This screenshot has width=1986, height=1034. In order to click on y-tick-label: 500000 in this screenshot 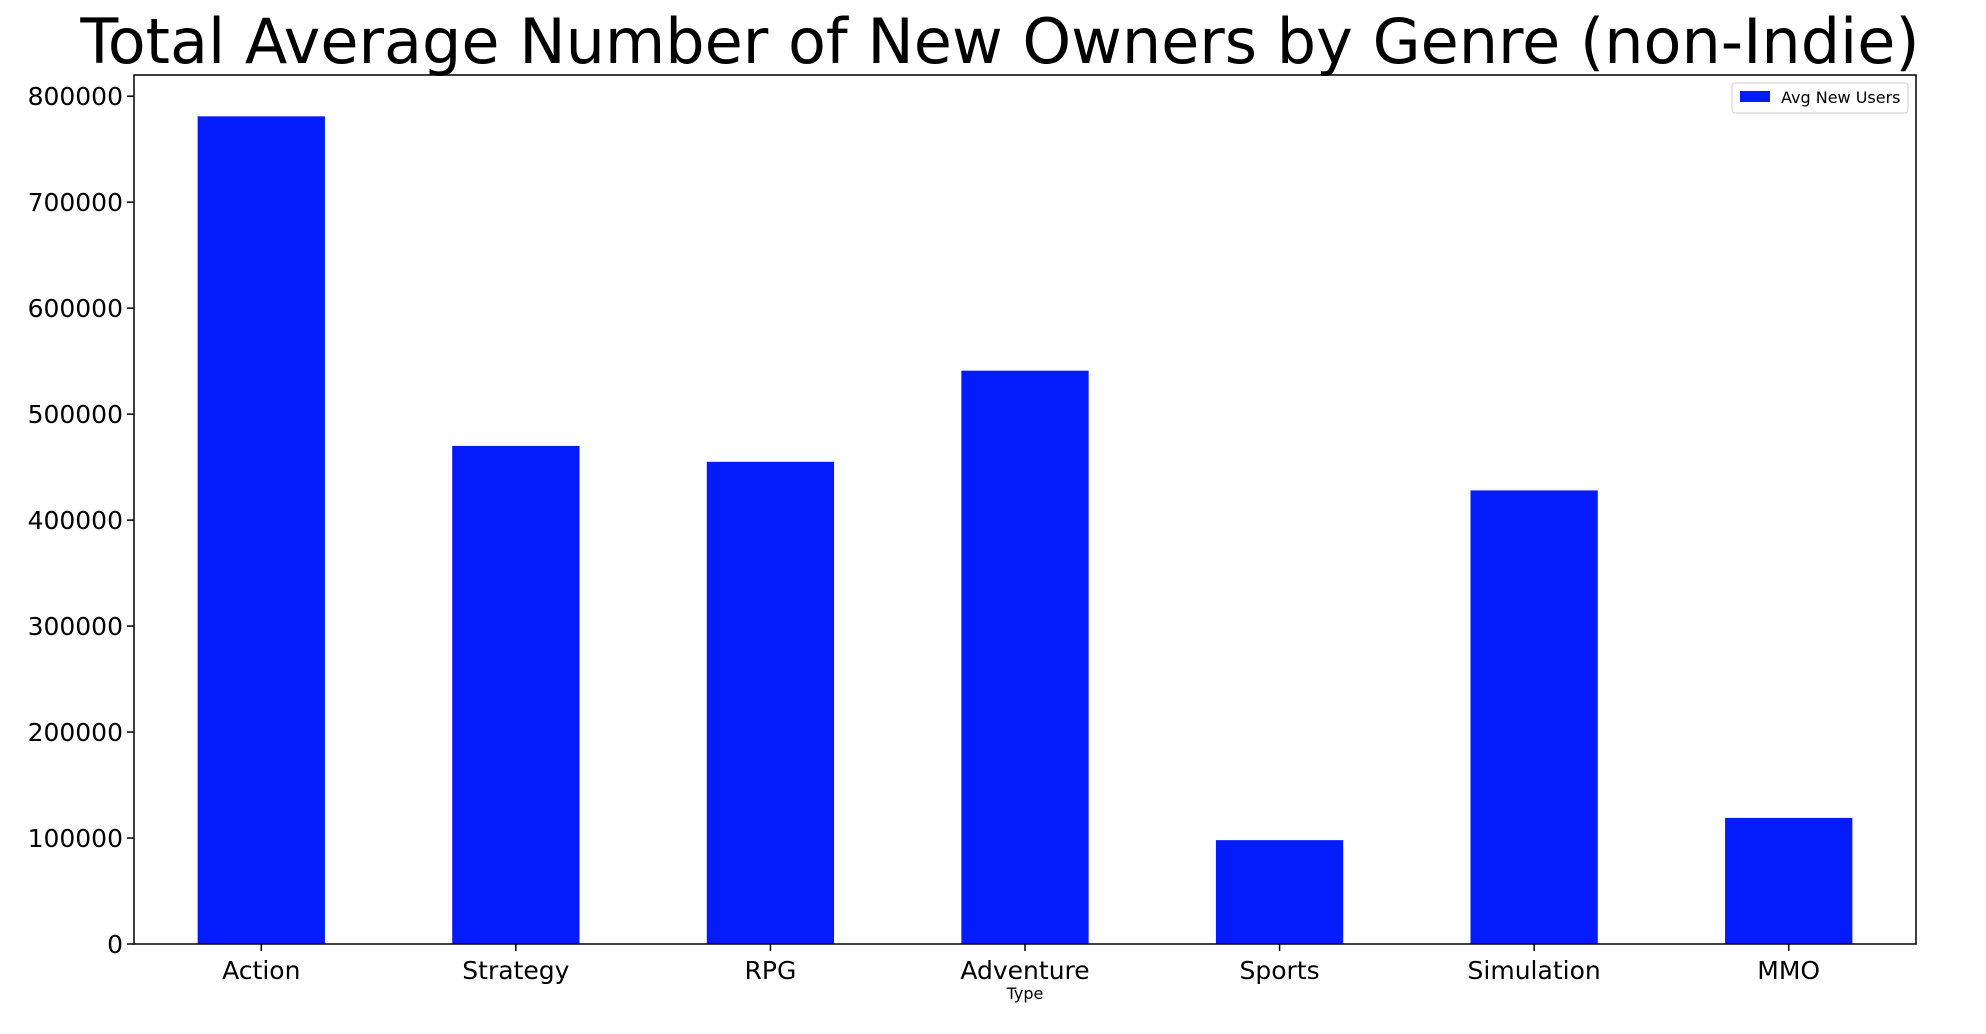, I will do `click(75, 414)`.